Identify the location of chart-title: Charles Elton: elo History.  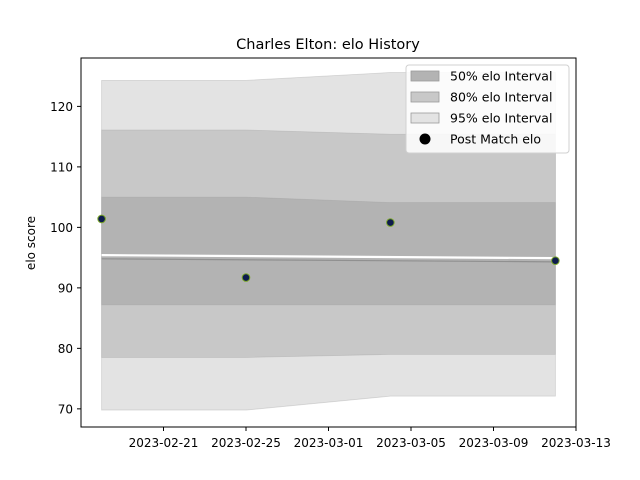
(328, 45).